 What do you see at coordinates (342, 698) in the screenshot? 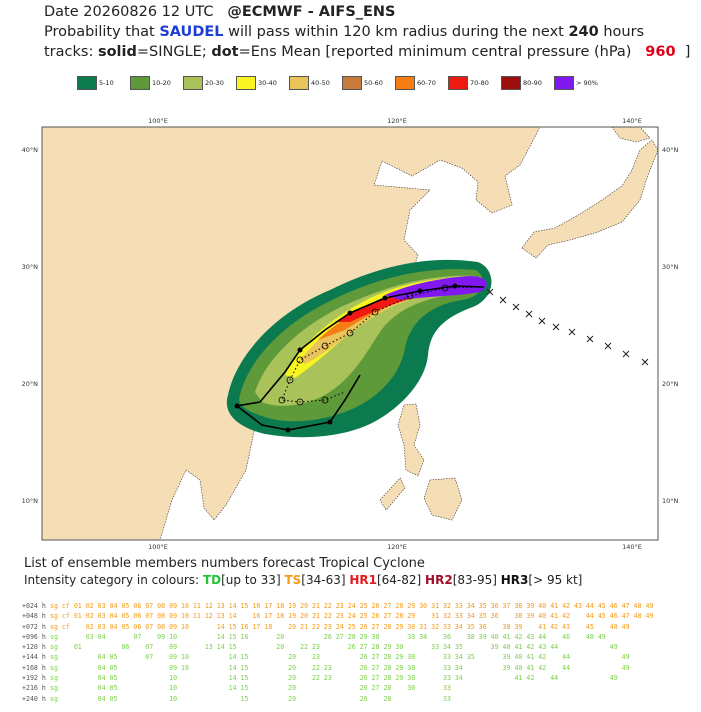
I see `row-members: sg 04 05 10 15 20 26 28 33` at bounding box center [342, 698].